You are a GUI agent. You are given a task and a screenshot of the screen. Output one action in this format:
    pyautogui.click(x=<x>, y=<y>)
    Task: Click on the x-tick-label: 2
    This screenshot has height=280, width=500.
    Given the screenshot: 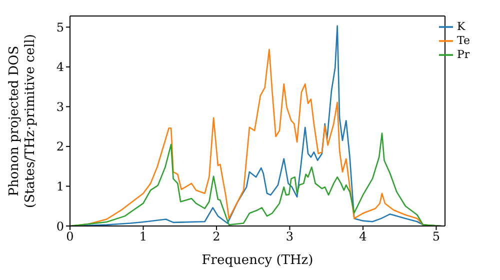 What is the action you would take?
    pyautogui.click(x=216, y=237)
    